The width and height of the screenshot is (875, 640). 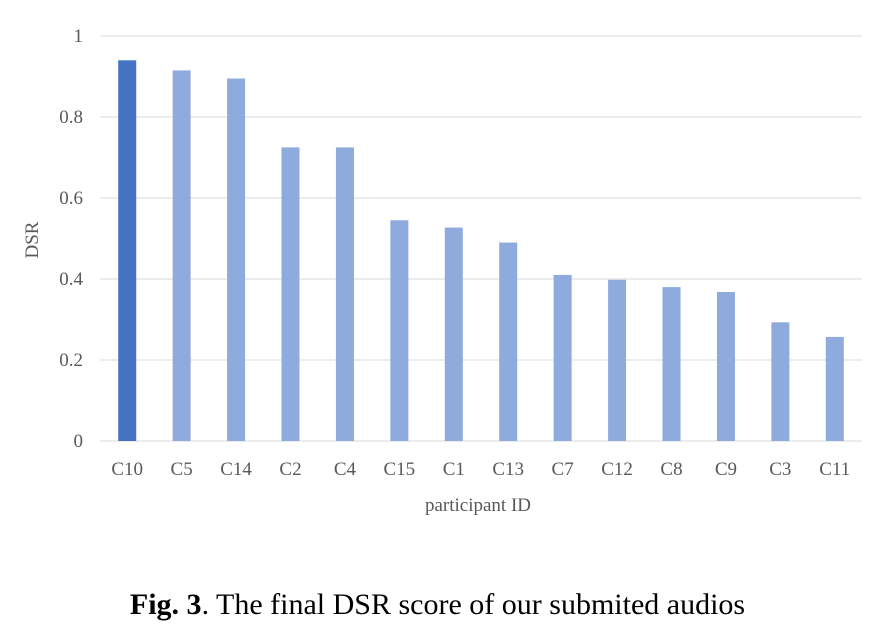 What do you see at coordinates (834, 469) in the screenshot?
I see `x-tick-label: C11` at bounding box center [834, 469].